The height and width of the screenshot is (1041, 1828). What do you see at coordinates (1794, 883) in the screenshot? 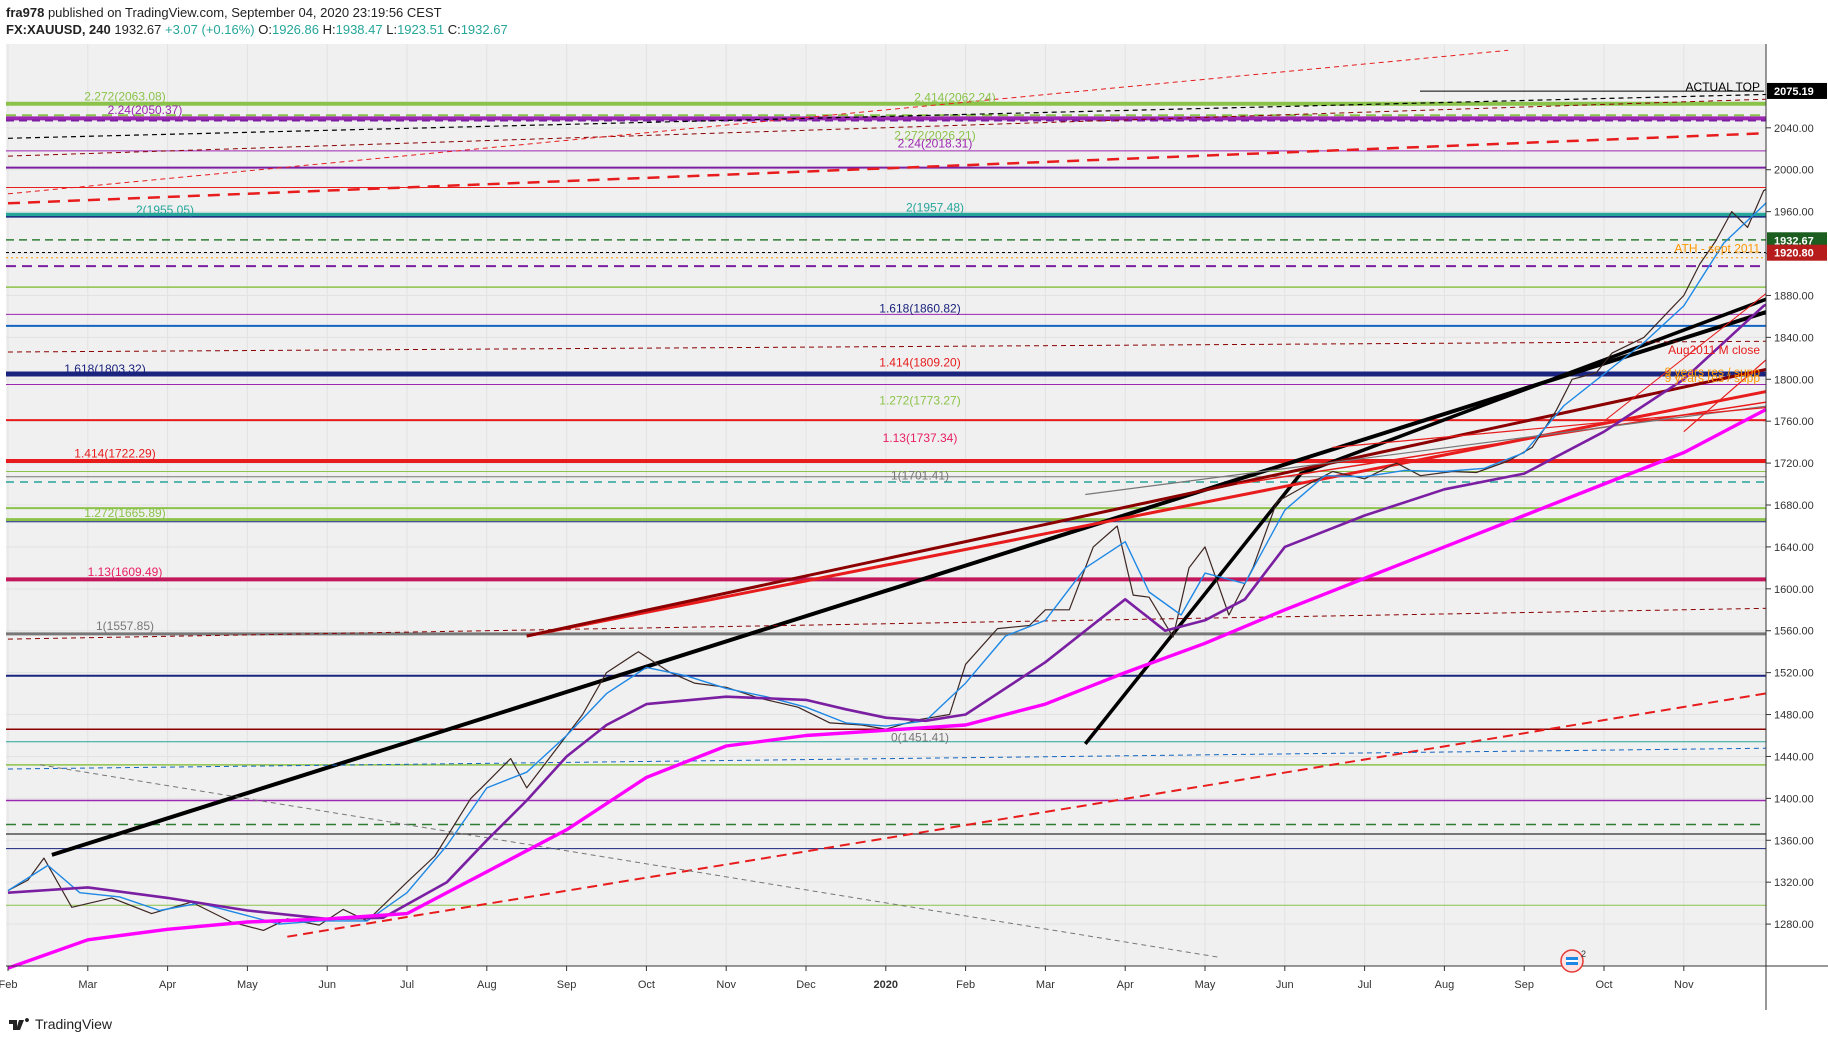
I see `y-tick-label: 1320.00` at bounding box center [1794, 883].